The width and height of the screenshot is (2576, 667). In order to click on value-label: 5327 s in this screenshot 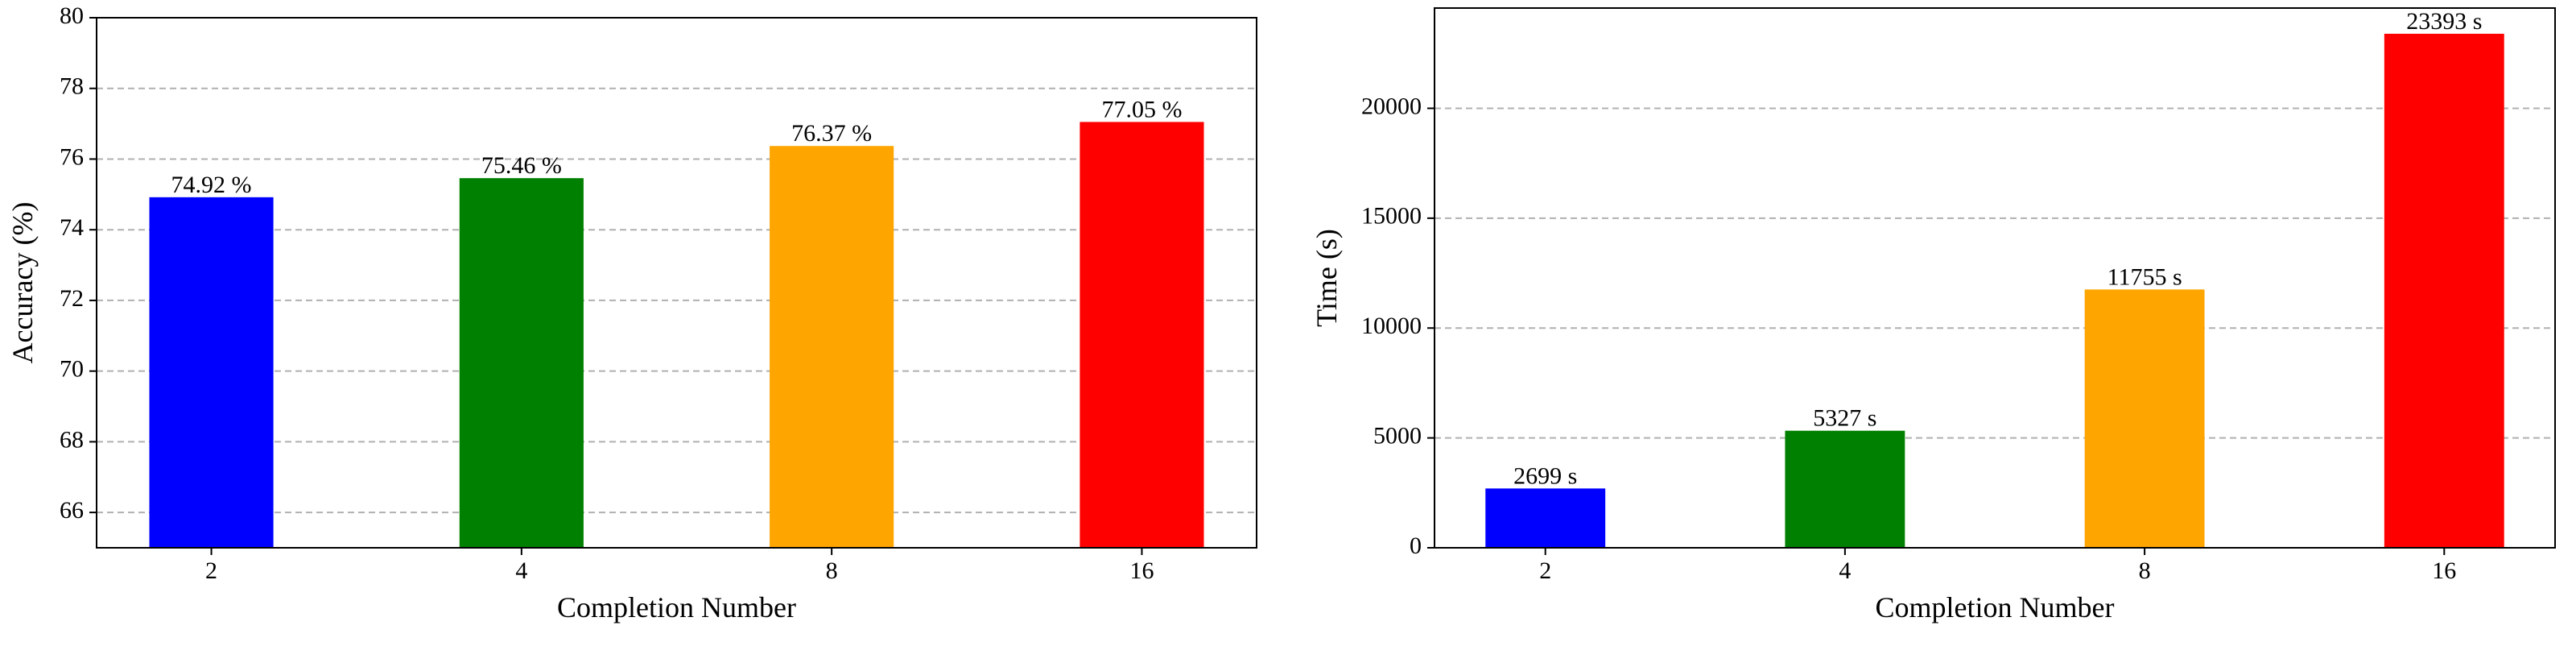, I will do `click(1845, 418)`.